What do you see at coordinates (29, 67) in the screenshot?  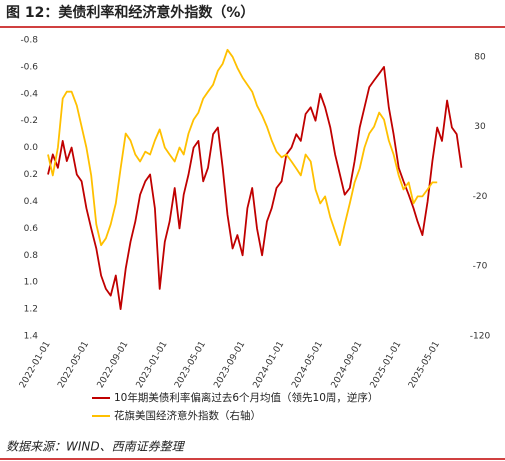 I see `y-tick-label: -0.6` at bounding box center [29, 67].